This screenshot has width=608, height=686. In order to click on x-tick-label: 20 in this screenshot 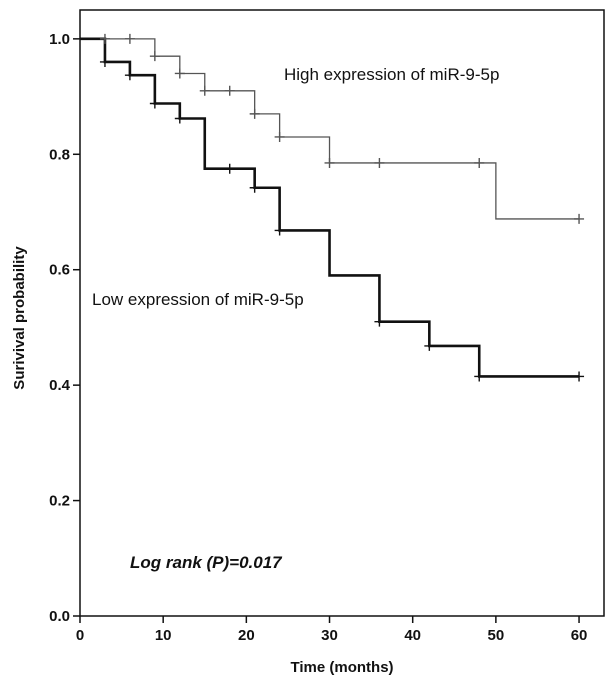, I will do `click(246, 635)`.